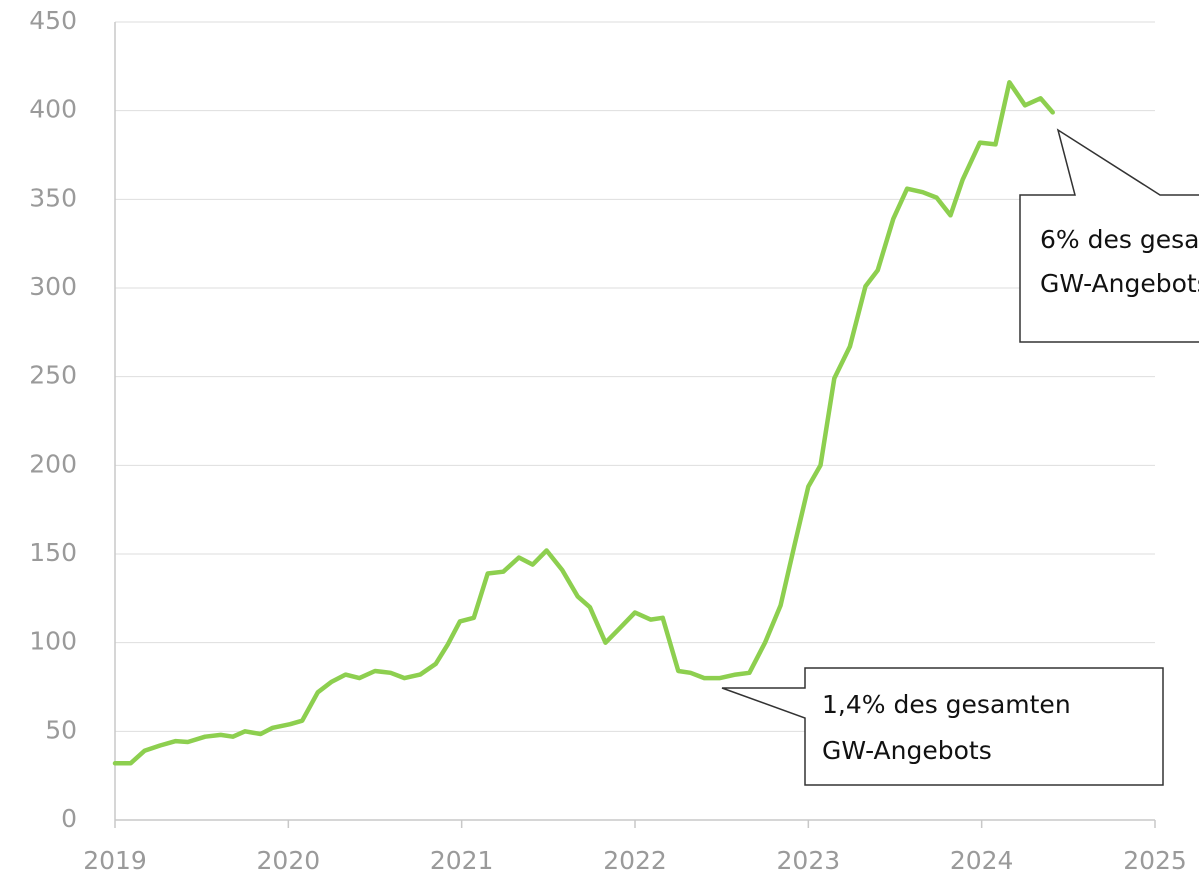  Describe the element at coordinates (946, 704) in the screenshot. I see `annotation-text: 1,4% des gesamten` at that location.